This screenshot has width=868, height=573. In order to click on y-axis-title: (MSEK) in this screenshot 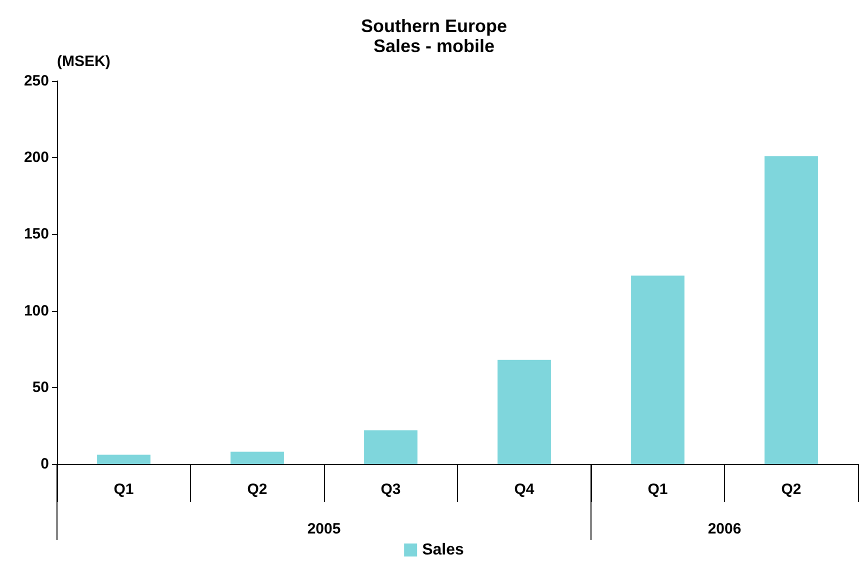, I will do `click(83, 61)`.